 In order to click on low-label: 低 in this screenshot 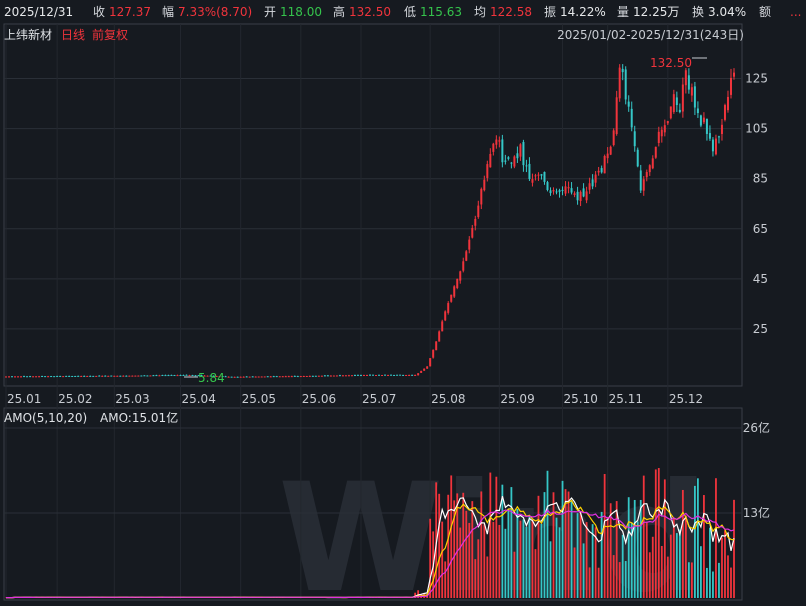, I will do `click(410, 12)`.